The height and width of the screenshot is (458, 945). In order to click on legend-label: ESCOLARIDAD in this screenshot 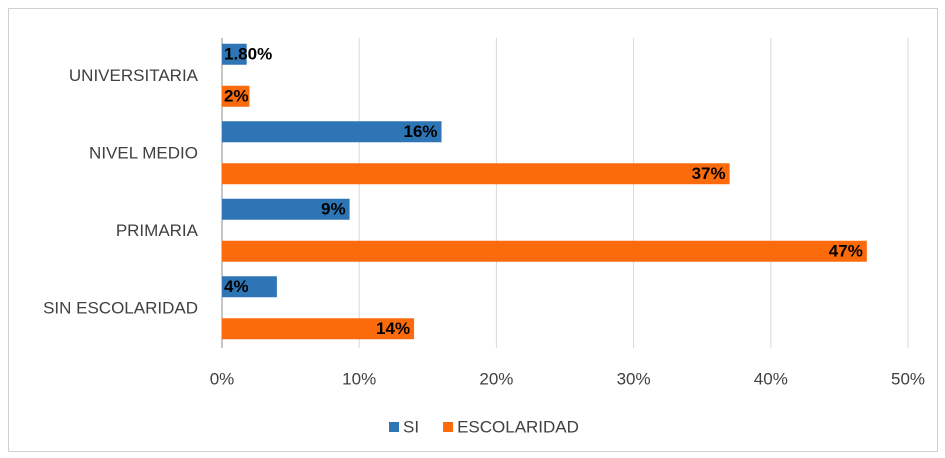, I will do `click(518, 426)`.